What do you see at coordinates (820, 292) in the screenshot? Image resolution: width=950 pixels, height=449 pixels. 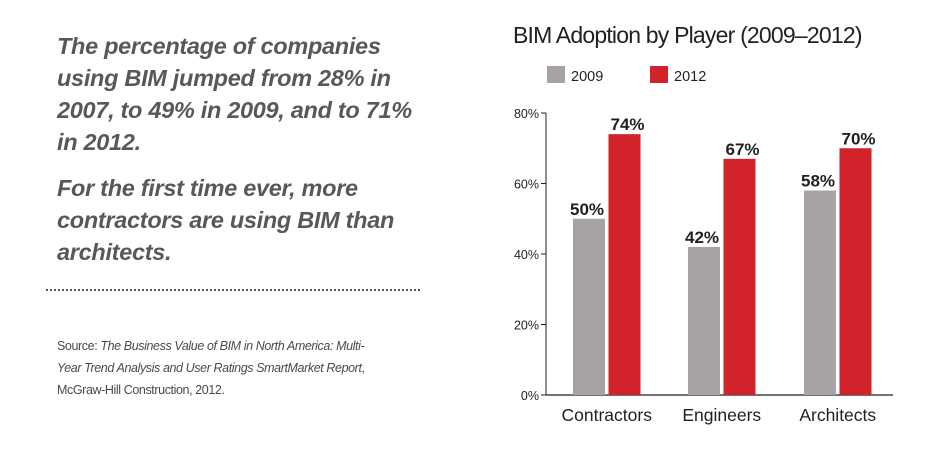 I see `bar-architects-2009` at bounding box center [820, 292].